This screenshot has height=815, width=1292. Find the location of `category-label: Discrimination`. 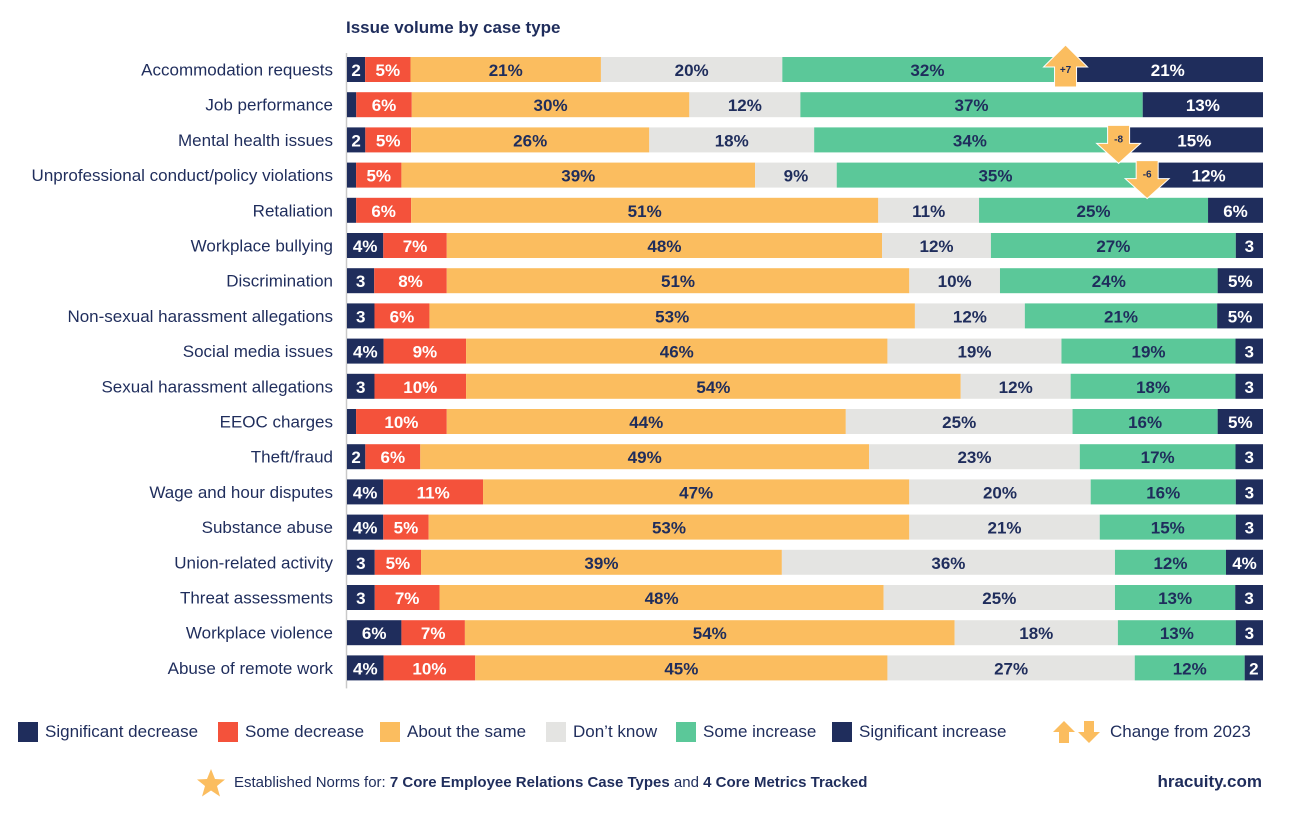

category-label: Discrimination is located at coordinates (279, 281).